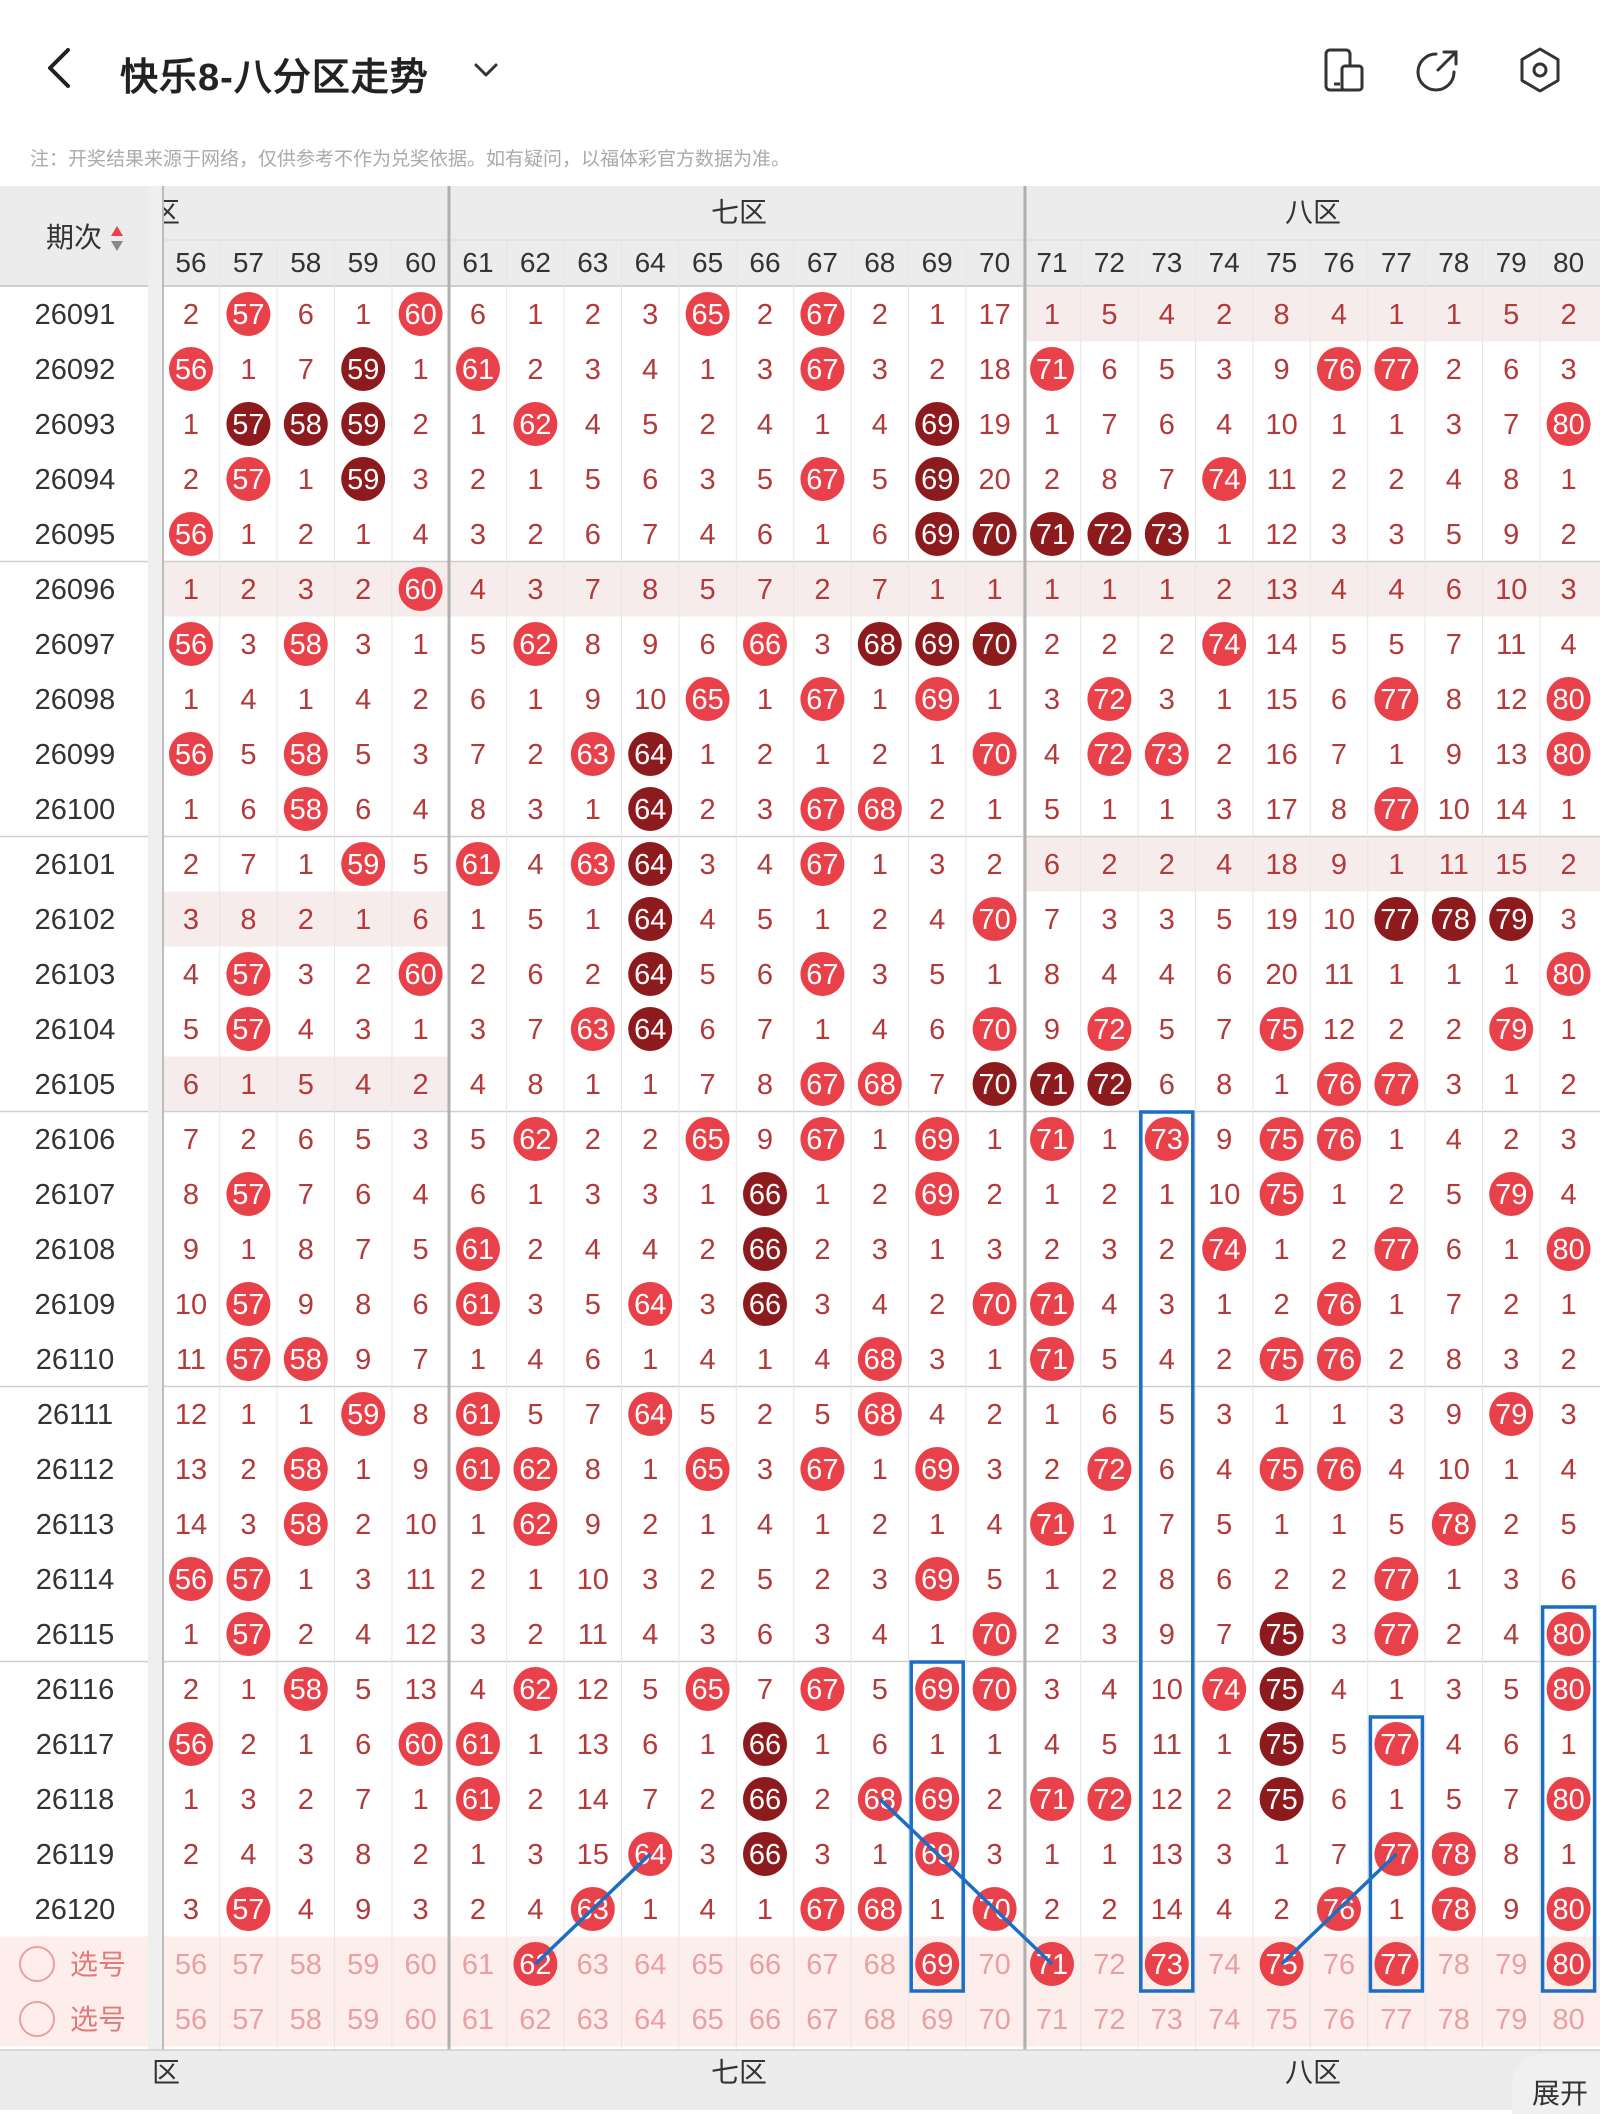 The width and height of the screenshot is (1600, 2114). Describe the element at coordinates (1511, 920) in the screenshot. I see `hit-number: 79` at that location.